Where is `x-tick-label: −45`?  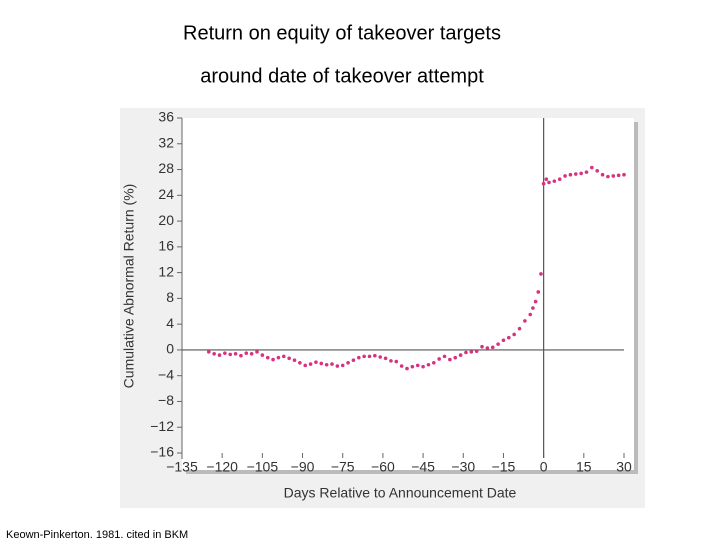 x-tick-label: −45 is located at coordinates (423, 467).